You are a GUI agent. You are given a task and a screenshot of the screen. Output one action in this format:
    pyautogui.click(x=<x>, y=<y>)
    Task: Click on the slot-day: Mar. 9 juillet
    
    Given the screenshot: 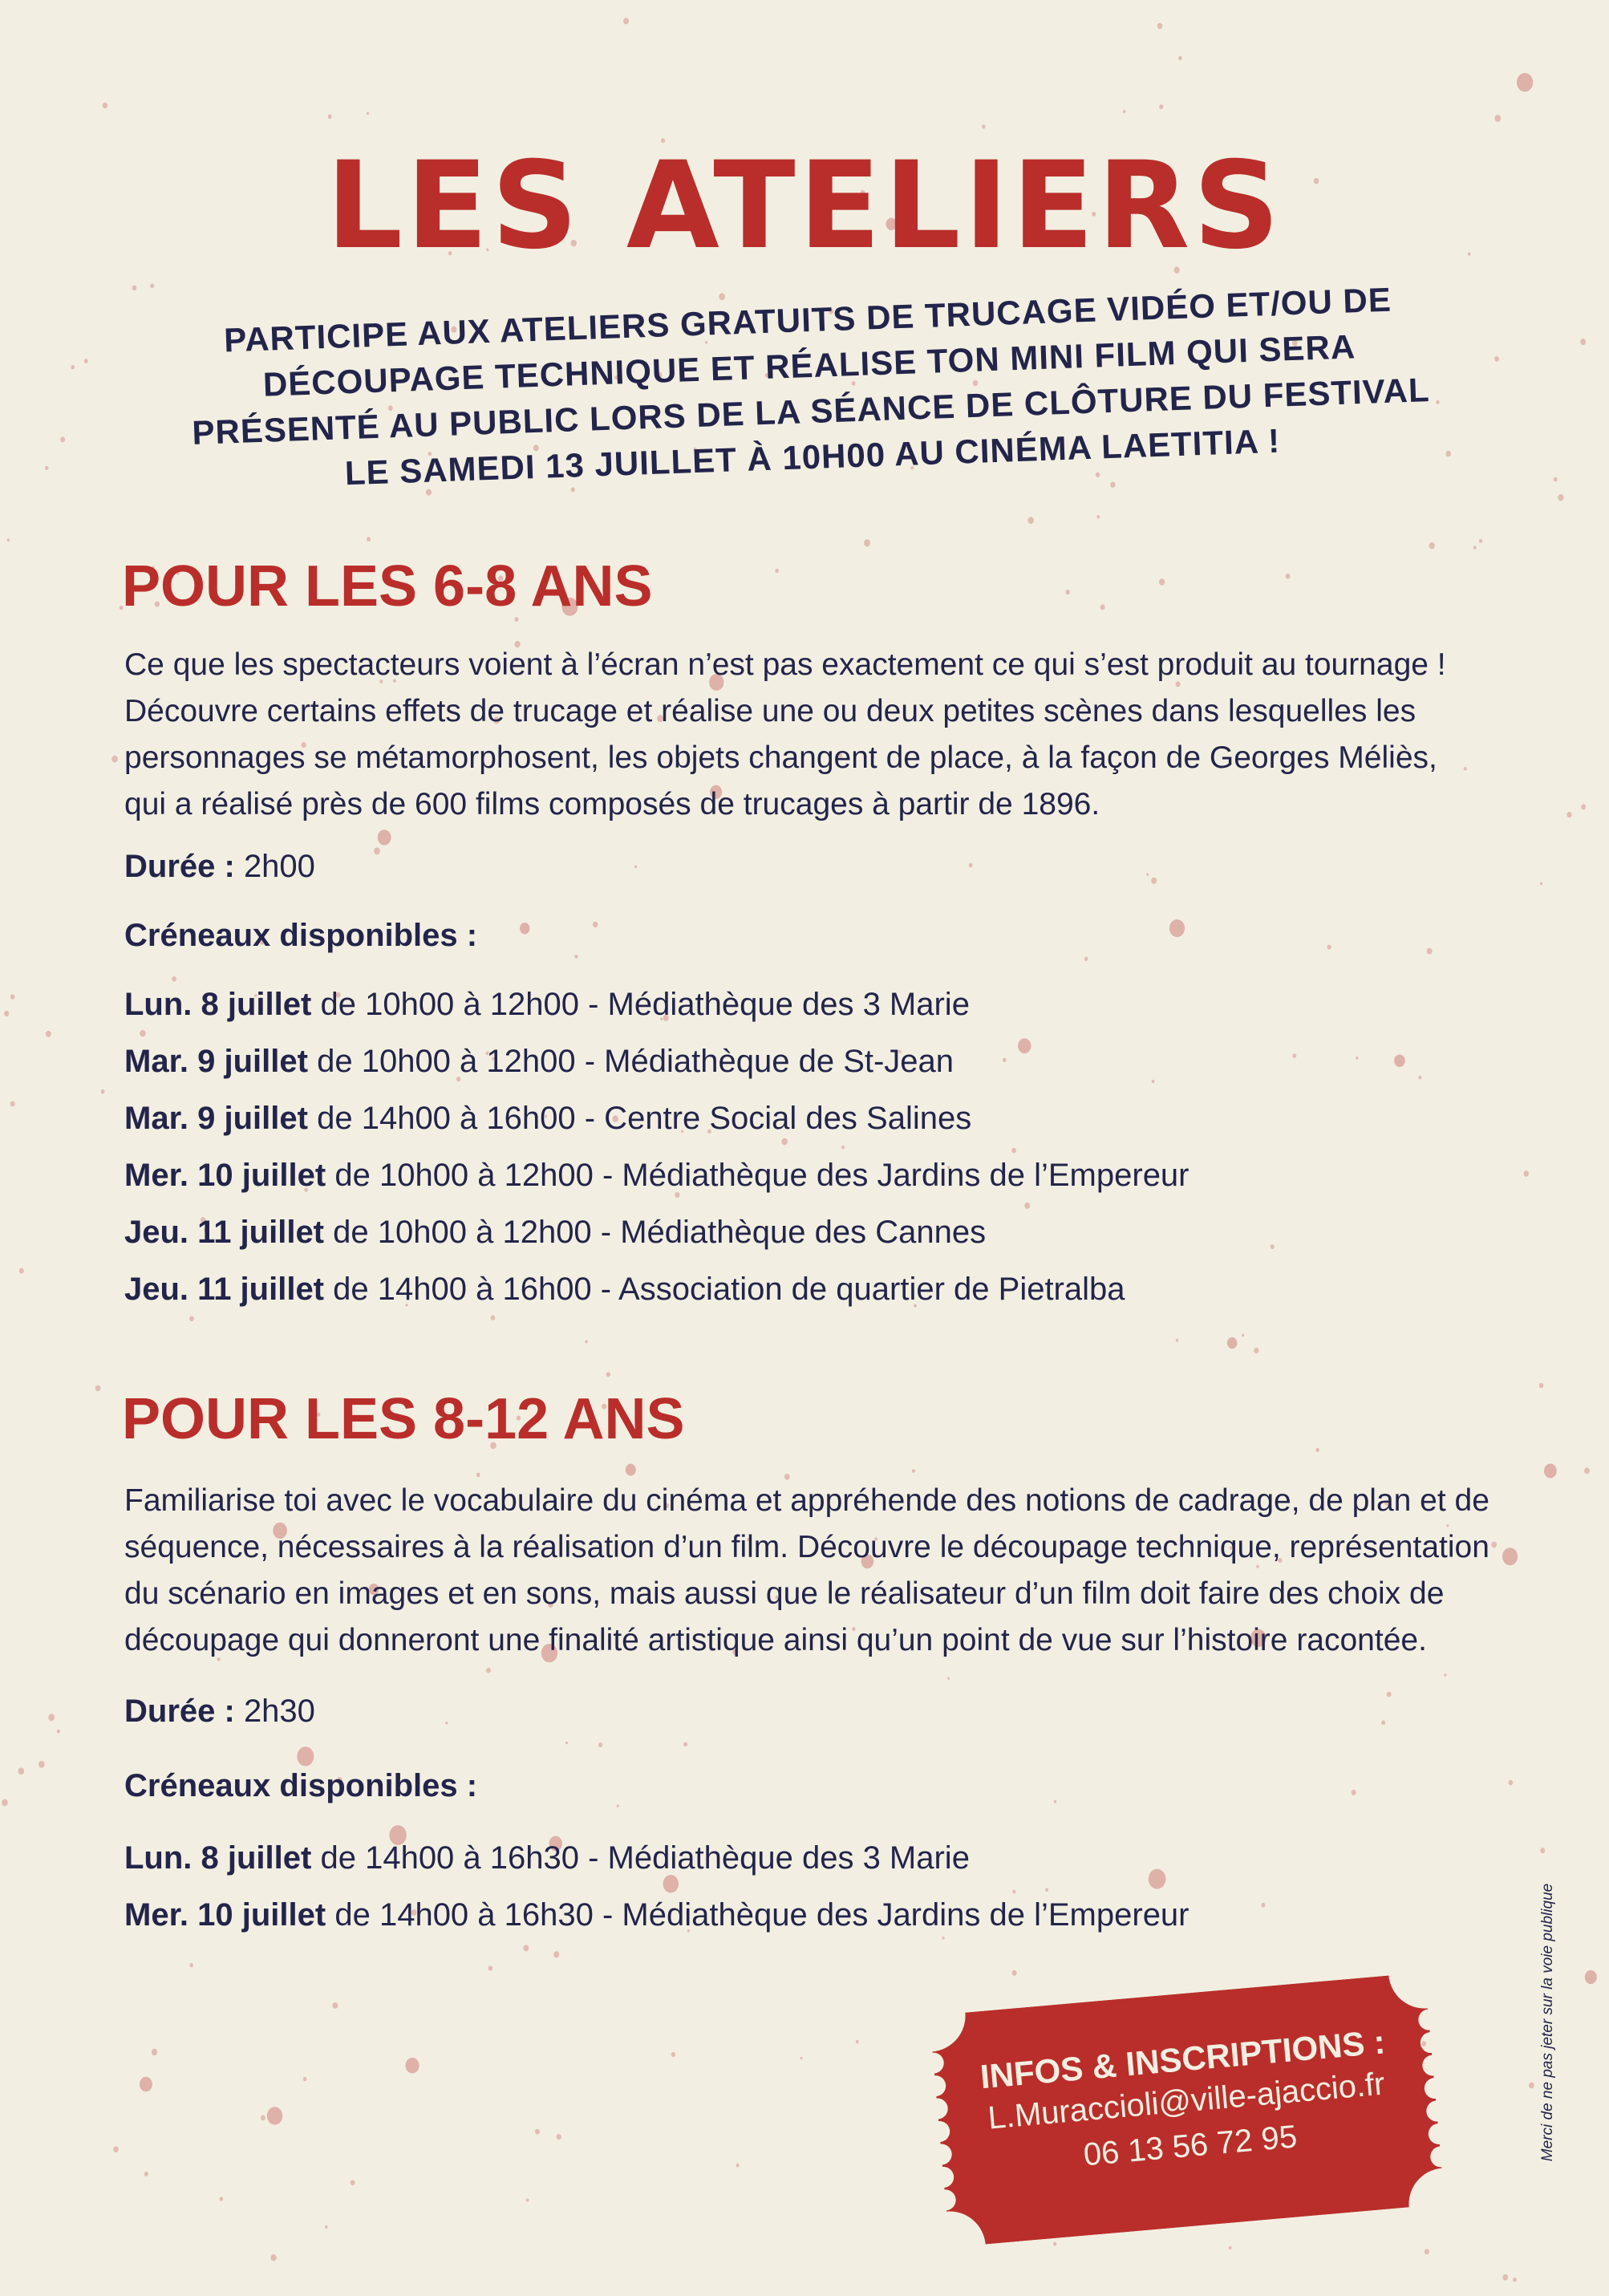 What is the action you would take?
    pyautogui.click(x=216, y=1118)
    